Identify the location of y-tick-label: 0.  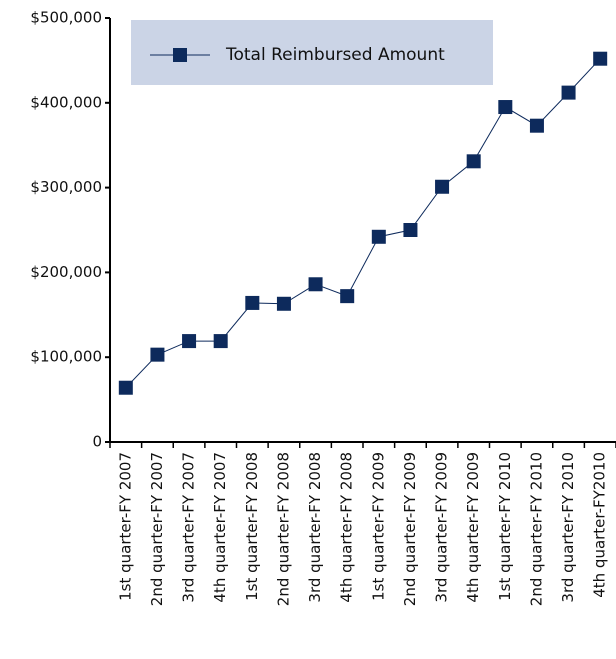
(97, 442).